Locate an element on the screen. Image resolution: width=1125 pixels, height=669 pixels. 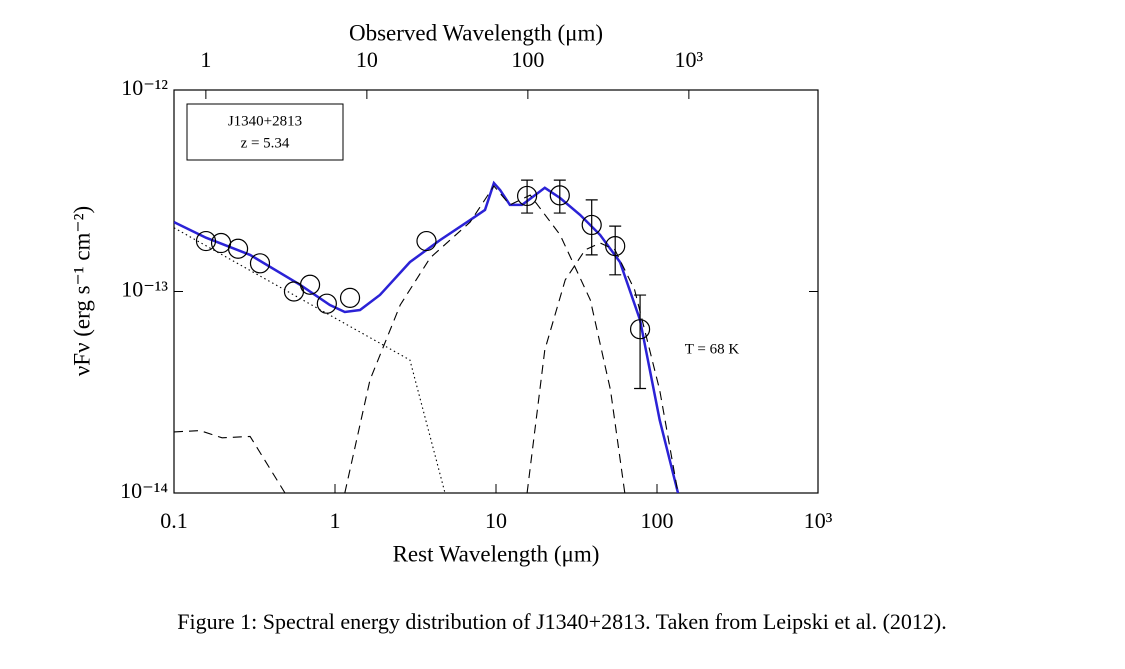
x-tick-label: 100 is located at coordinates (657, 520).